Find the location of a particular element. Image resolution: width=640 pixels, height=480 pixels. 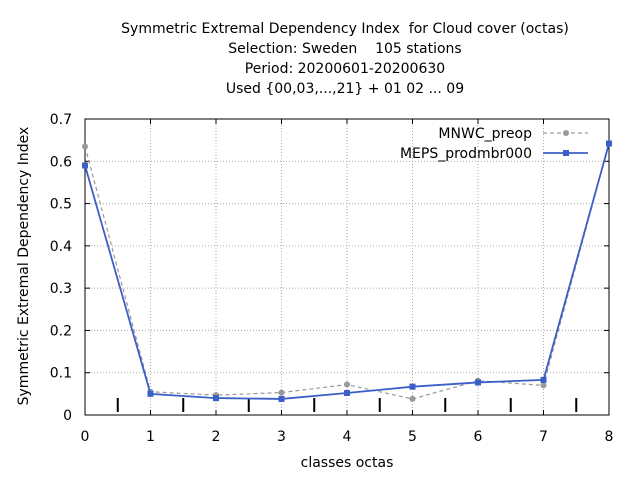

chart-title-line: Used {00,03,...,21} + 01 02 ... 09 is located at coordinates (345, 89).